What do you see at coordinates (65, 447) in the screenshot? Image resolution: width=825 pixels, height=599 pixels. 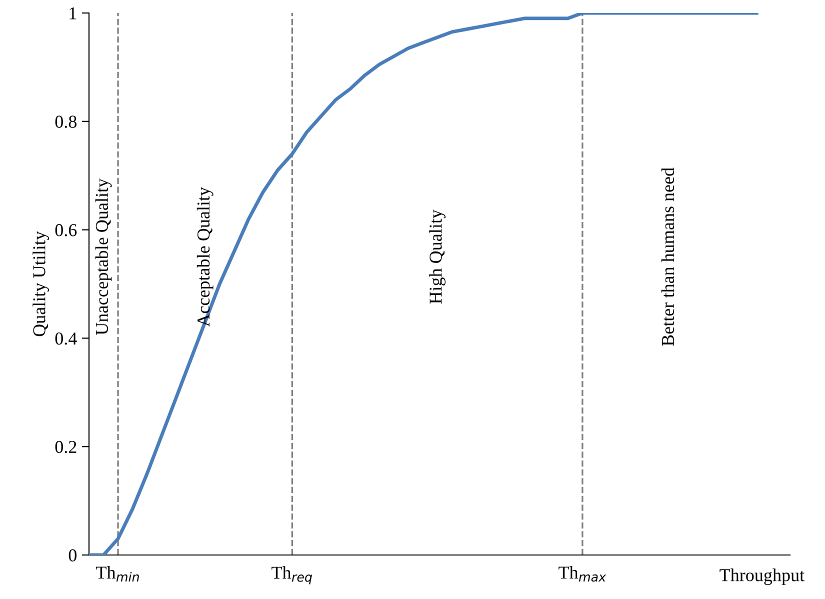 I see `y-tick-label: 0.2` at bounding box center [65, 447].